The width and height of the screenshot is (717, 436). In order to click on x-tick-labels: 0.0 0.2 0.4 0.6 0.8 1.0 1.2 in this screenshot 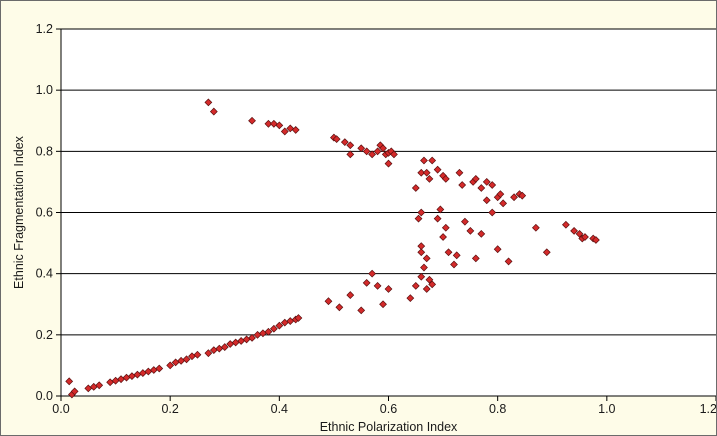, I will do `click(384, 409)`.